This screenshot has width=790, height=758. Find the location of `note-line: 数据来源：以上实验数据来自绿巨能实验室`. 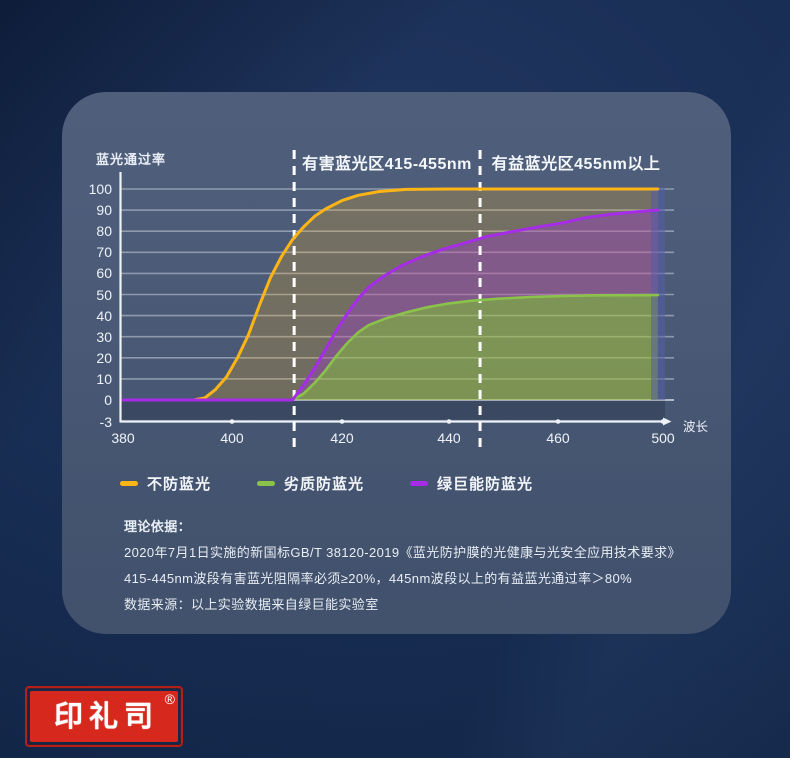

note-line: 数据来源：以上实验数据来自绿巨能实验室 is located at coordinates (251, 604).